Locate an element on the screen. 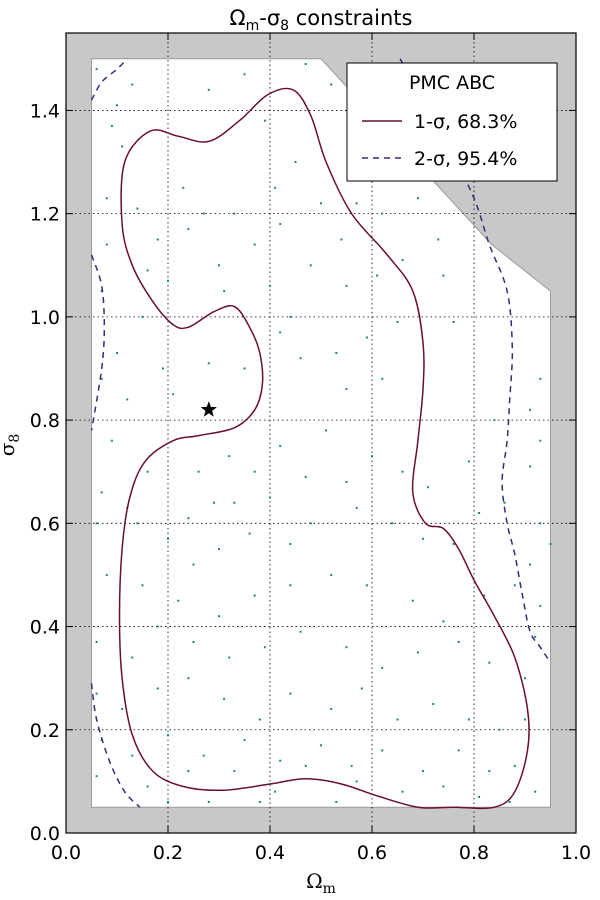  y-tick-label-4: 0.8 is located at coordinates (45, 421).